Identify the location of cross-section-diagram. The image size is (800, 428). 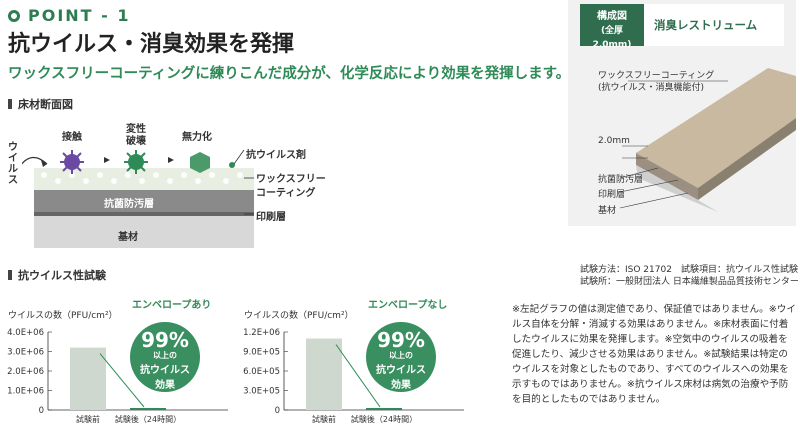
(138, 198).